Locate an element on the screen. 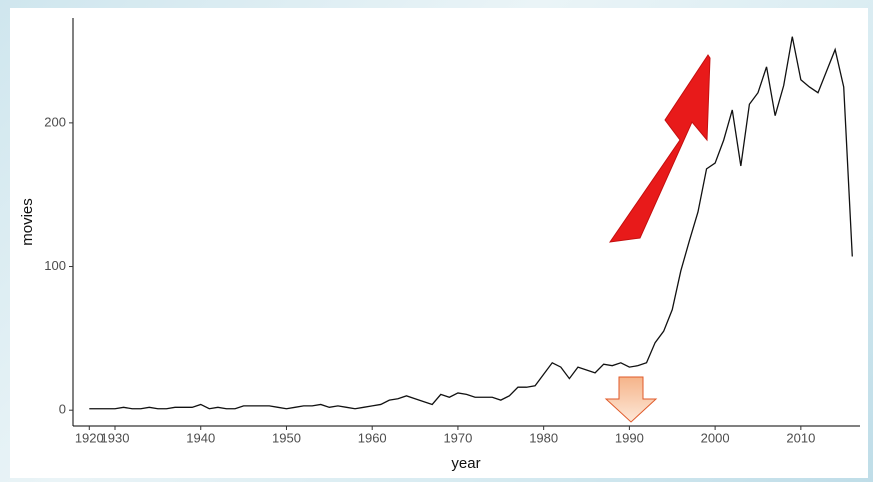 This screenshot has width=873, height=482. x-tick-label: 1940 is located at coordinates (200, 437).